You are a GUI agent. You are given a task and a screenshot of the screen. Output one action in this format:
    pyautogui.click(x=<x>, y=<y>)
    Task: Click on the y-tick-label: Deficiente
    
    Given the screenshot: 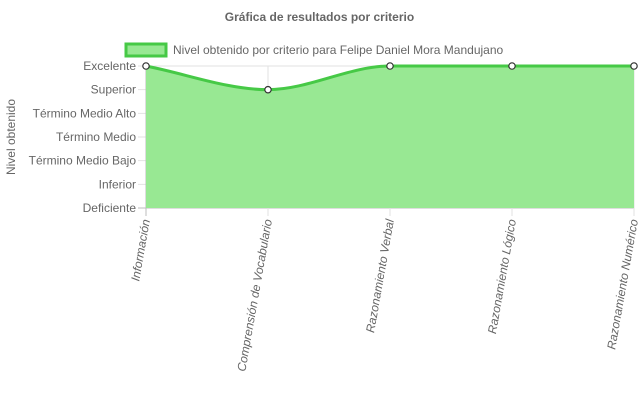 What is the action you would take?
    pyautogui.click(x=110, y=208)
    